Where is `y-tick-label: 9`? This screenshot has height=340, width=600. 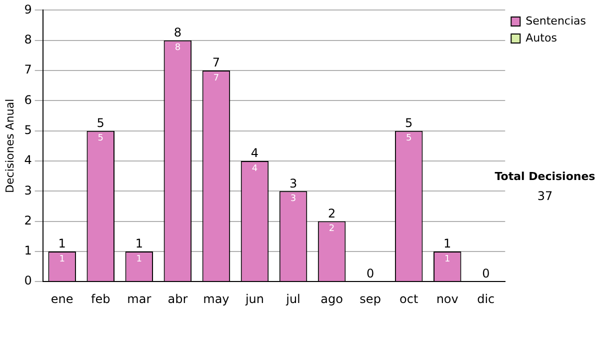 y-tick-label: 9 is located at coordinates (28, 9).